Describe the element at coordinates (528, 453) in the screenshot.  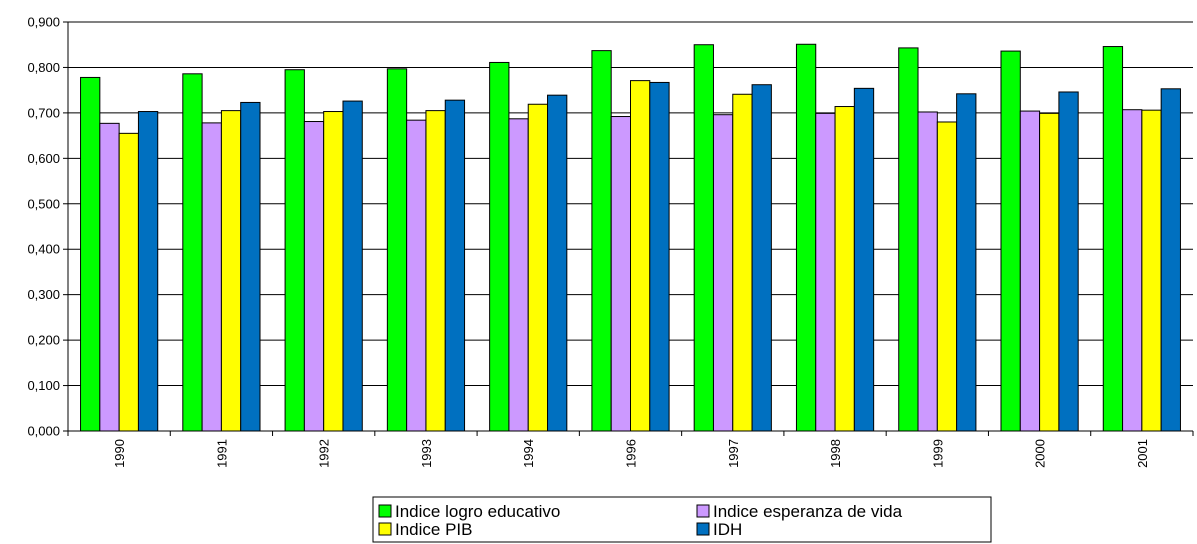
I see `x-tick-label: 1994` at that location.